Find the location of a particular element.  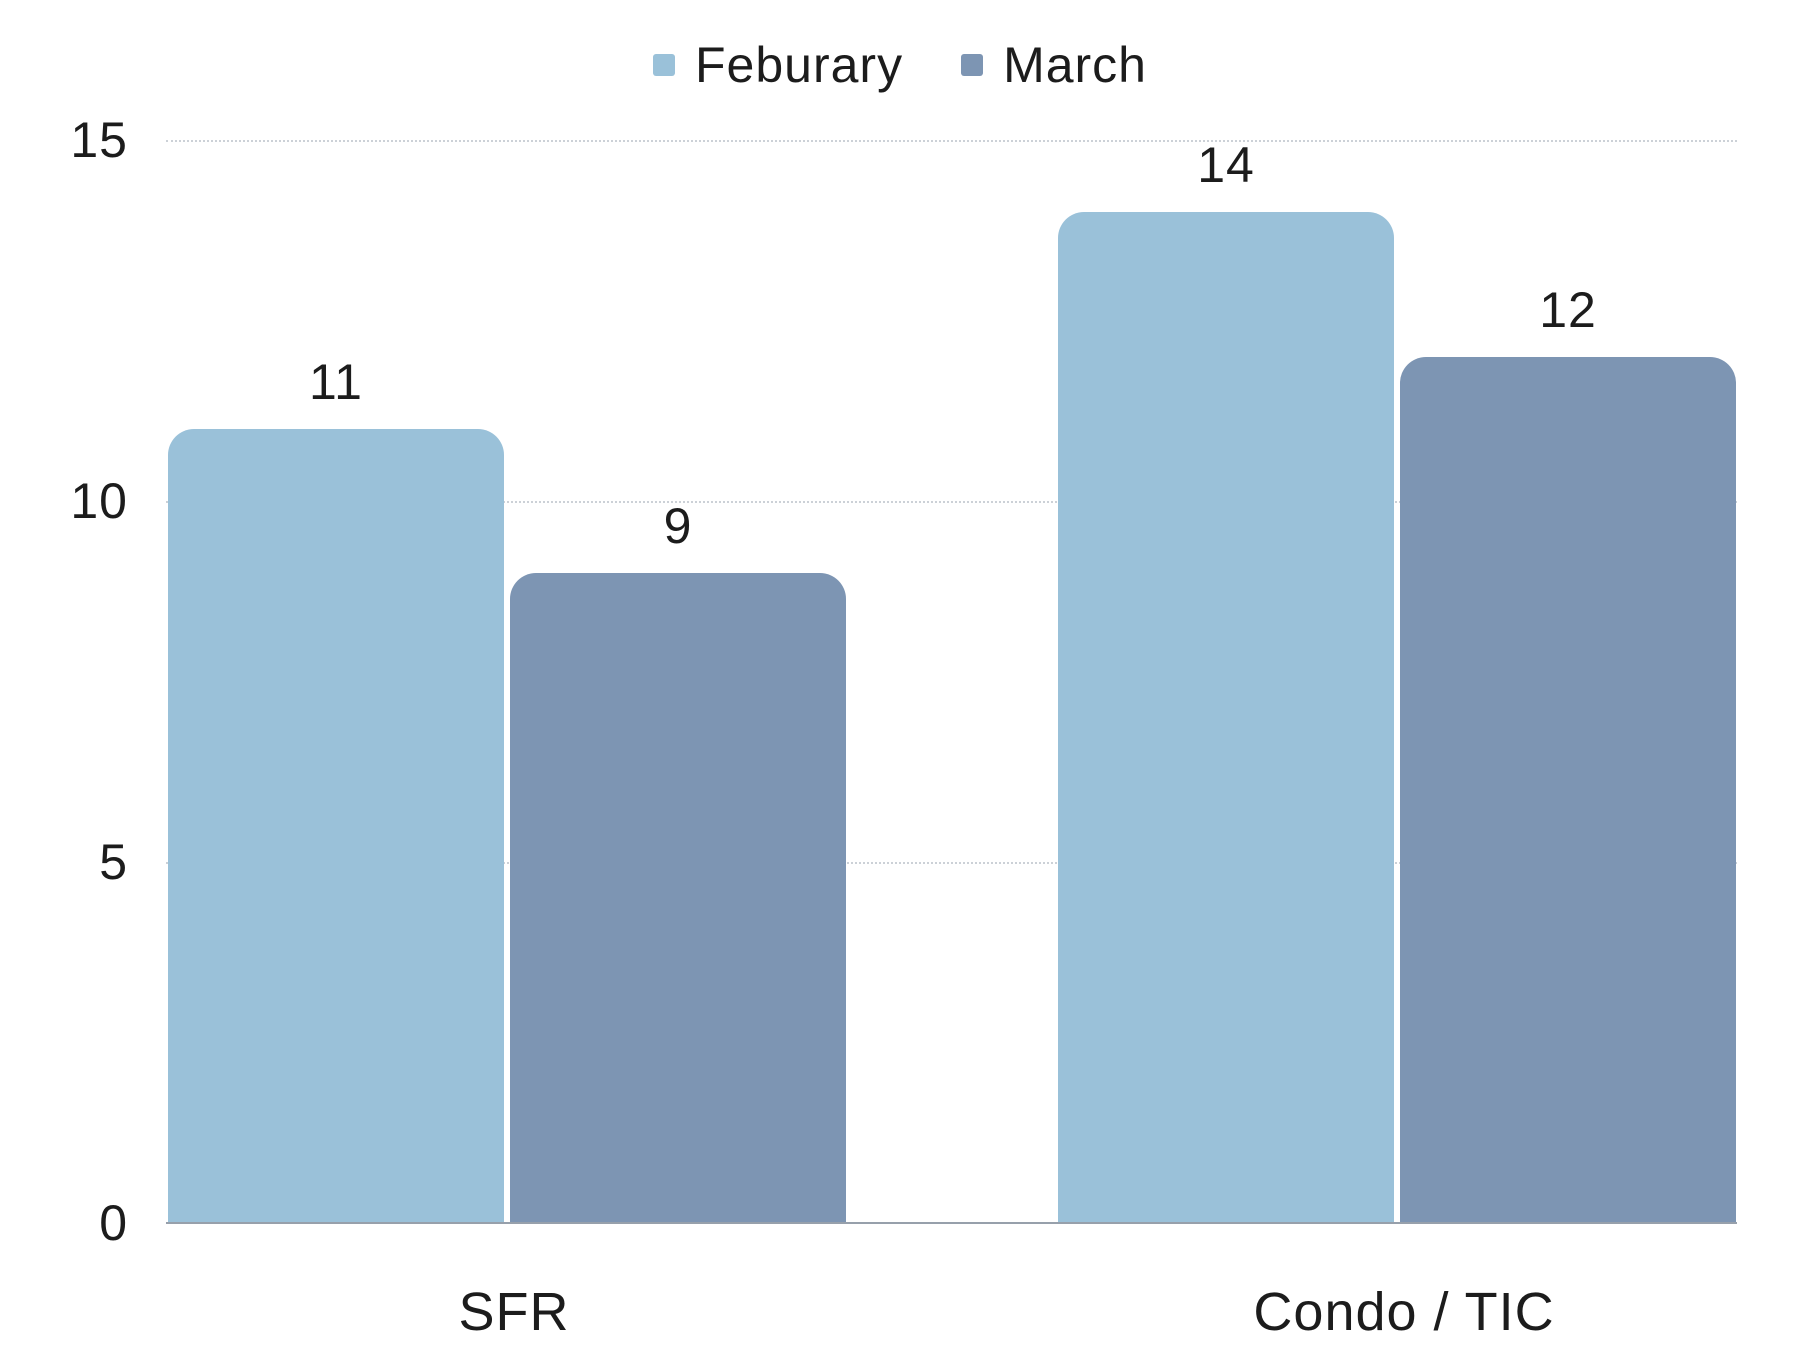

legend-swatch-march-icon is located at coordinates (972, 65).